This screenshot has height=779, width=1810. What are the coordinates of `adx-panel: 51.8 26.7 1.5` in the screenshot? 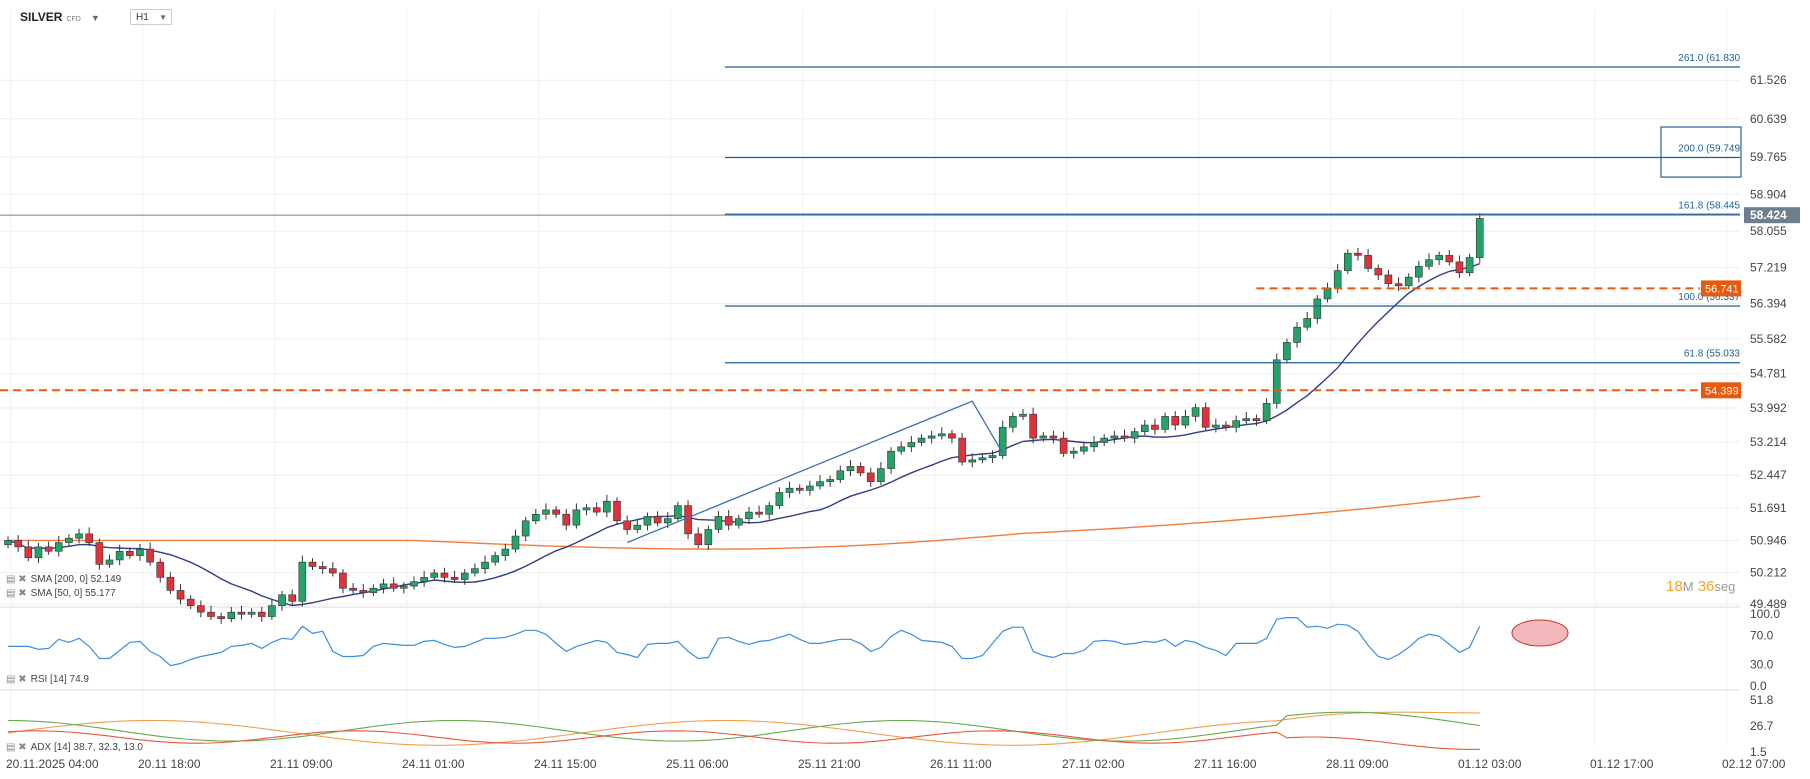 It's located at (890, 726).